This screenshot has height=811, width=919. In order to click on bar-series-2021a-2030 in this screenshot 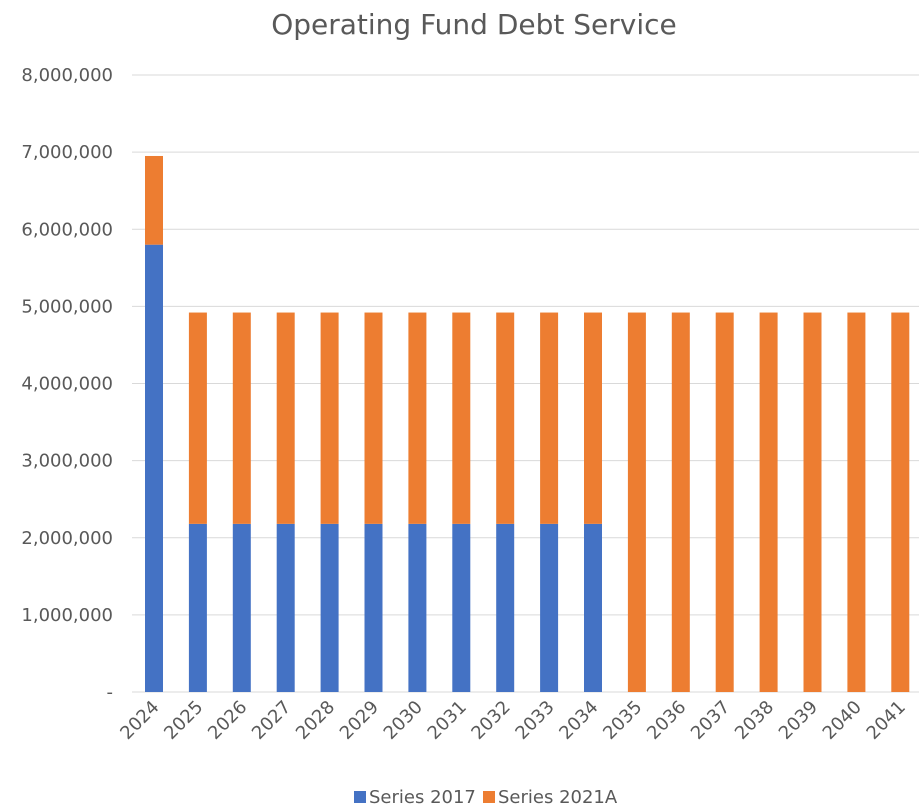, I will do `click(417, 418)`.